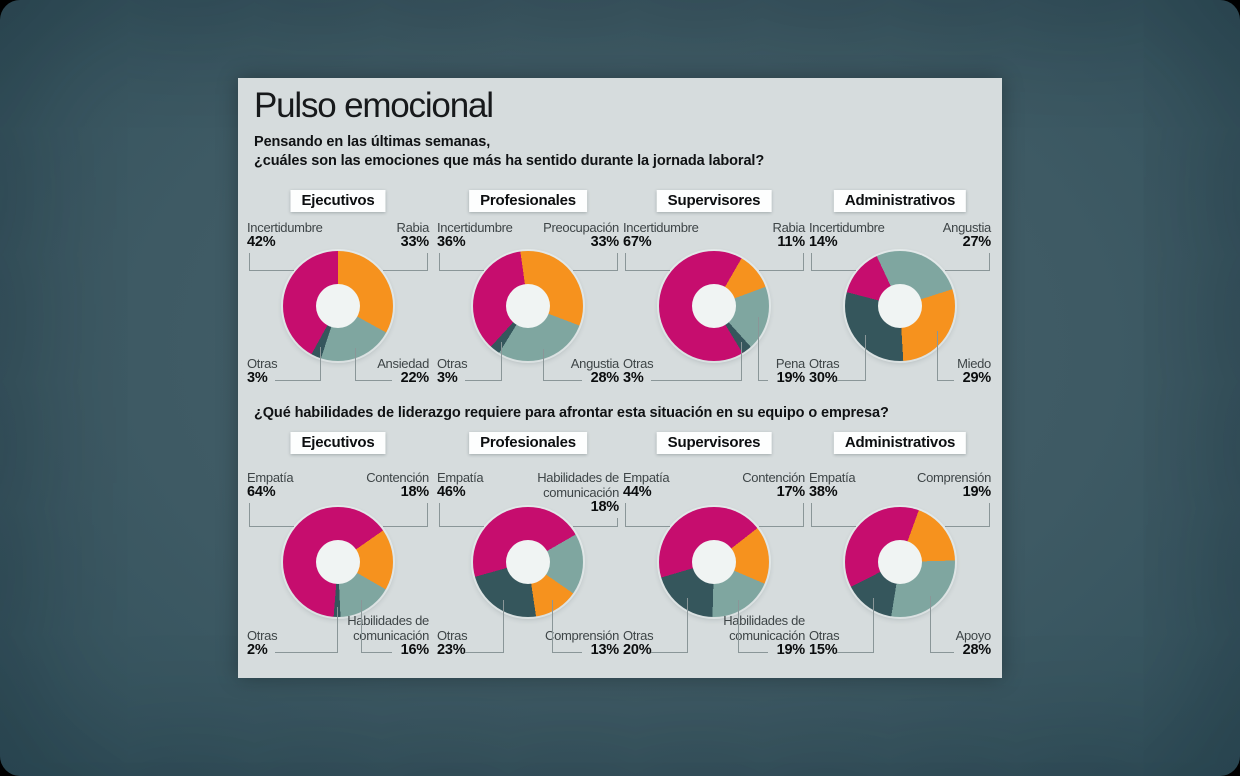 This screenshot has width=1240, height=776. I want to click on slice-label-value: 67%, so click(637, 242).